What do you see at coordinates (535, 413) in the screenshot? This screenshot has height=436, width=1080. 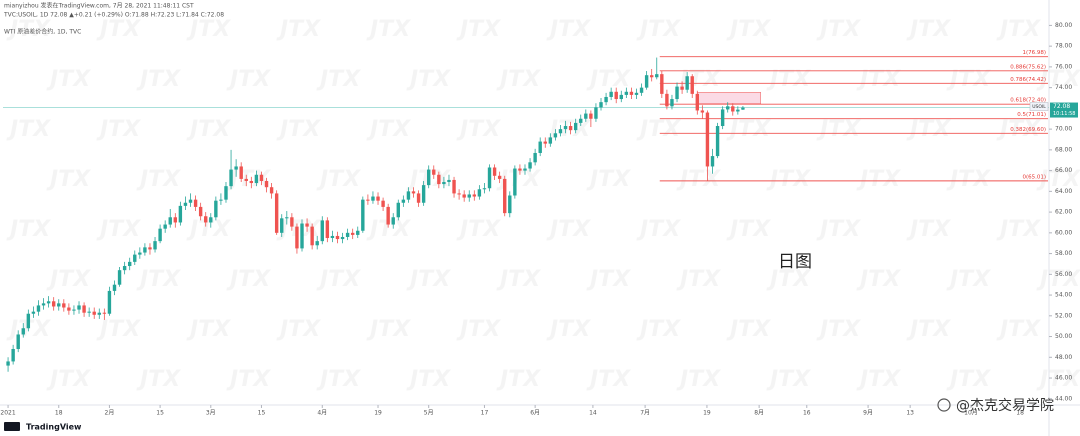 I see `x-tick-label: 6月` at bounding box center [535, 413].